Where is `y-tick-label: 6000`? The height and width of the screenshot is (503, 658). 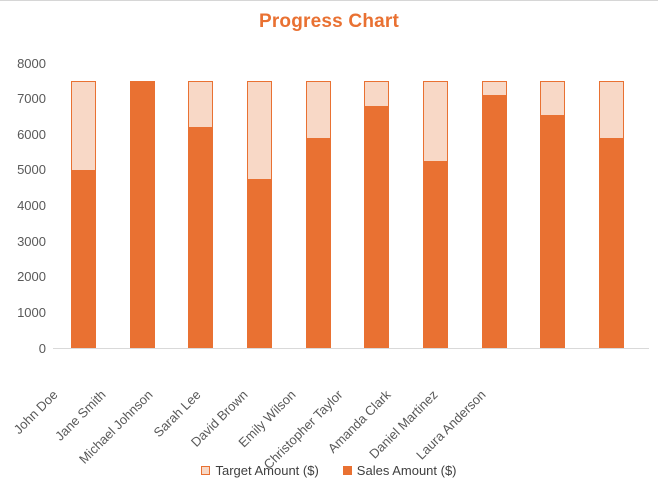
y-tick-label: 6000 is located at coordinates (31, 134).